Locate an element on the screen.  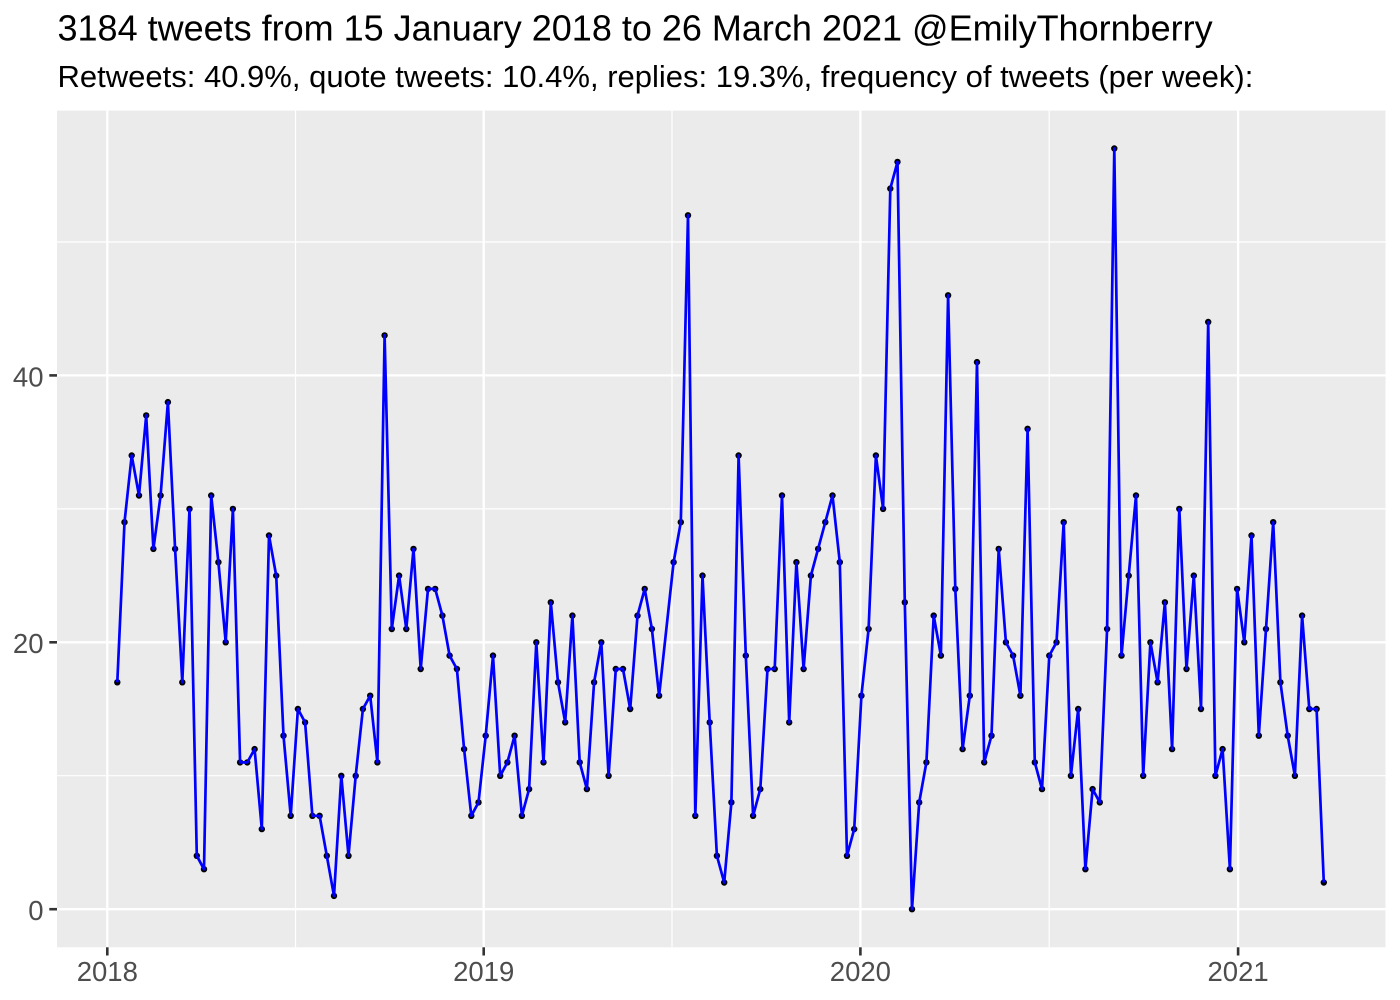
svg-text: 0 is located at coordinates (35, 910).